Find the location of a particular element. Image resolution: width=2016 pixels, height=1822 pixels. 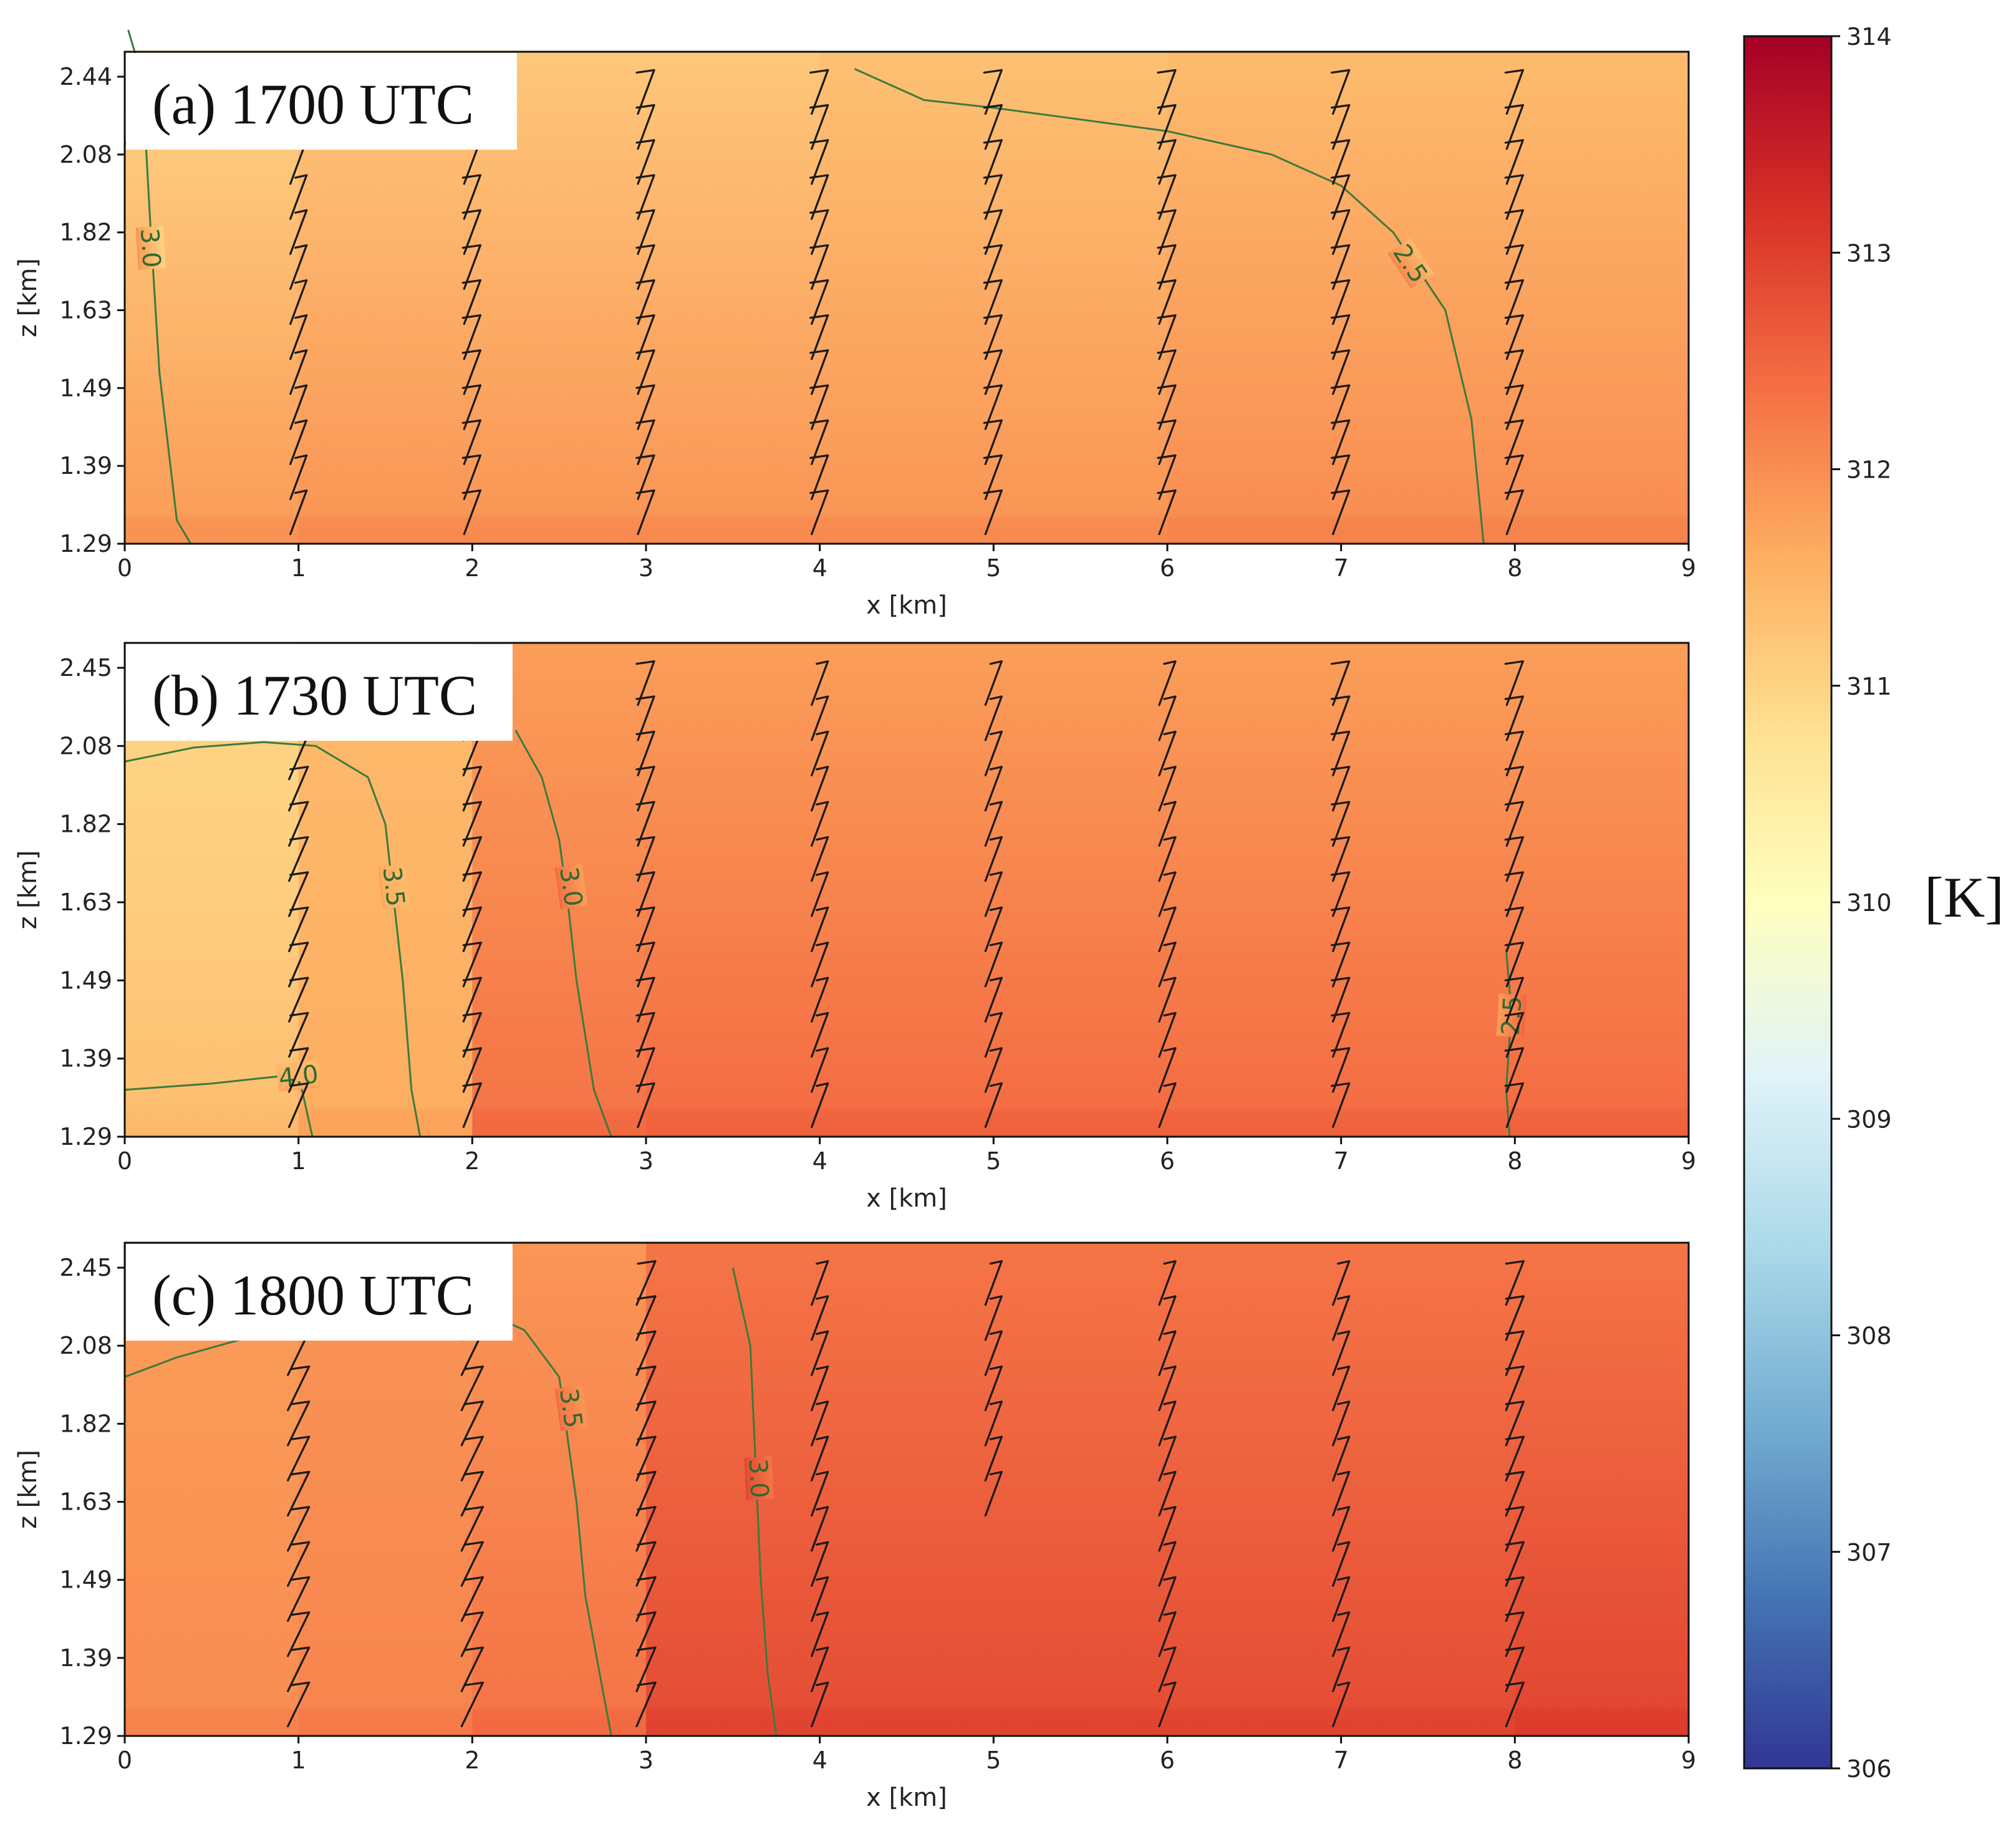

x-tick-label: 3 is located at coordinates (646, 1761).